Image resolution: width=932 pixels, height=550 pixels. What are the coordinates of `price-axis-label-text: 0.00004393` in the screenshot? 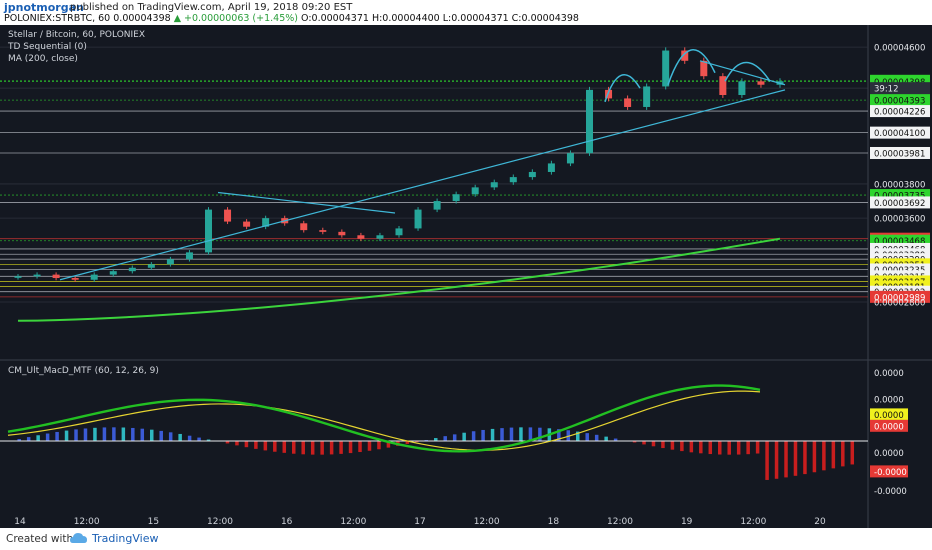 It's located at (899, 102).